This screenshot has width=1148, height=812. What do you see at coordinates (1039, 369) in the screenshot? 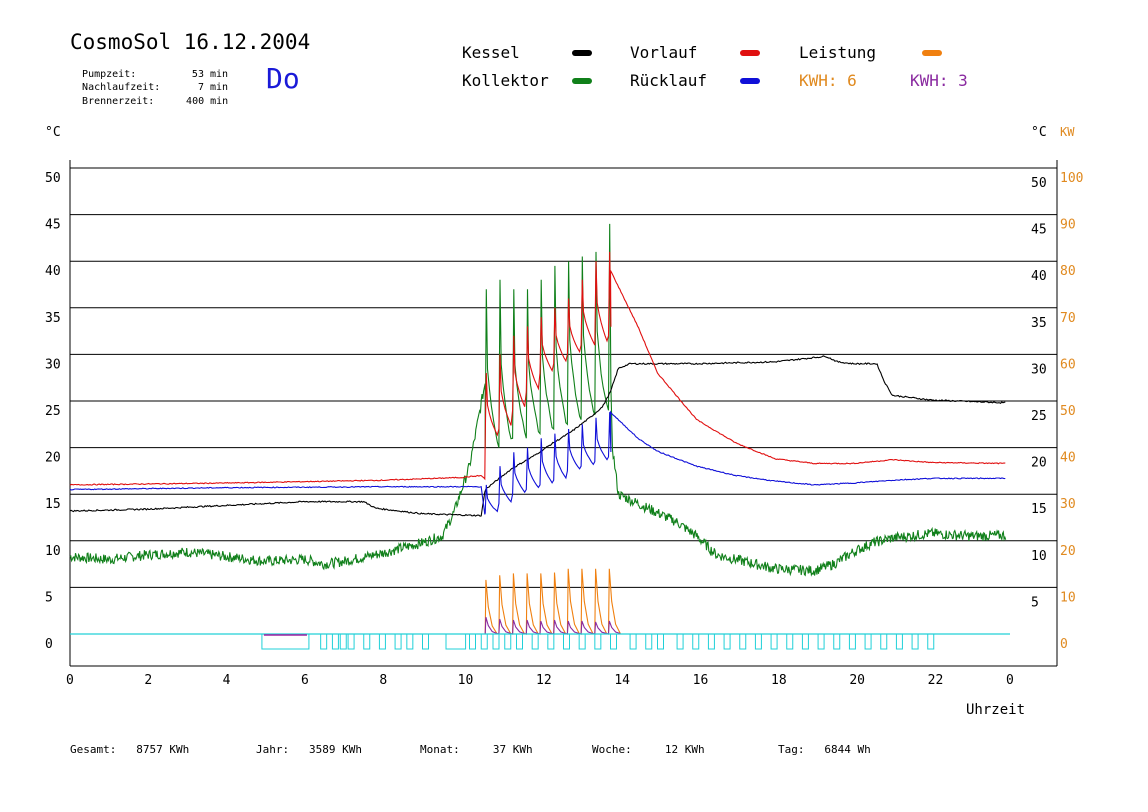
I see `y-right-tick-label: 30` at bounding box center [1039, 369].